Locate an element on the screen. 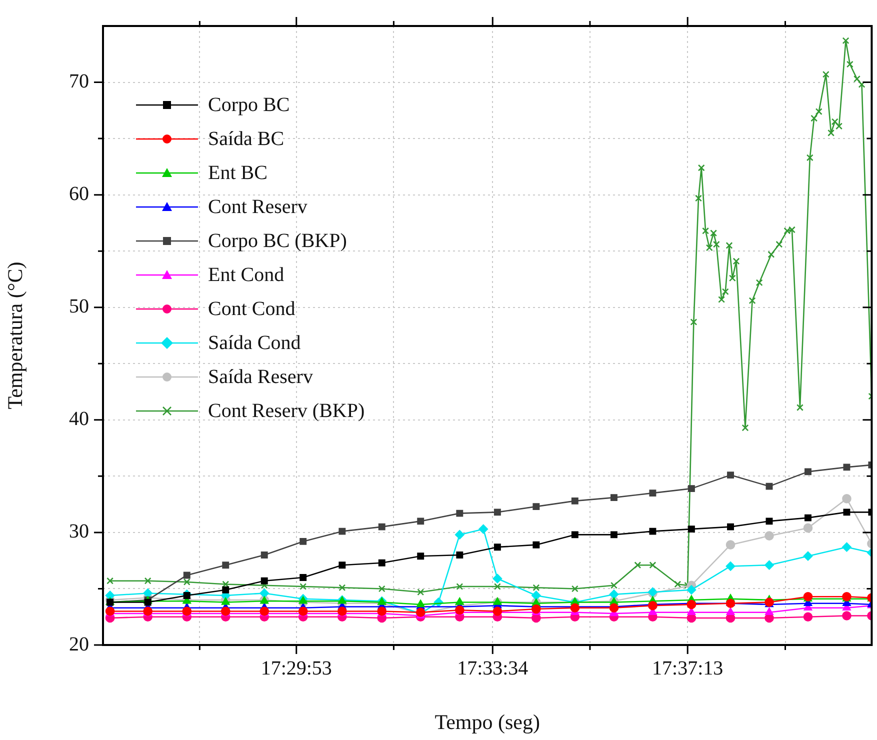 This screenshot has height=740, width=877. legend-label: Corpo BC (BKP) is located at coordinates (277, 241).